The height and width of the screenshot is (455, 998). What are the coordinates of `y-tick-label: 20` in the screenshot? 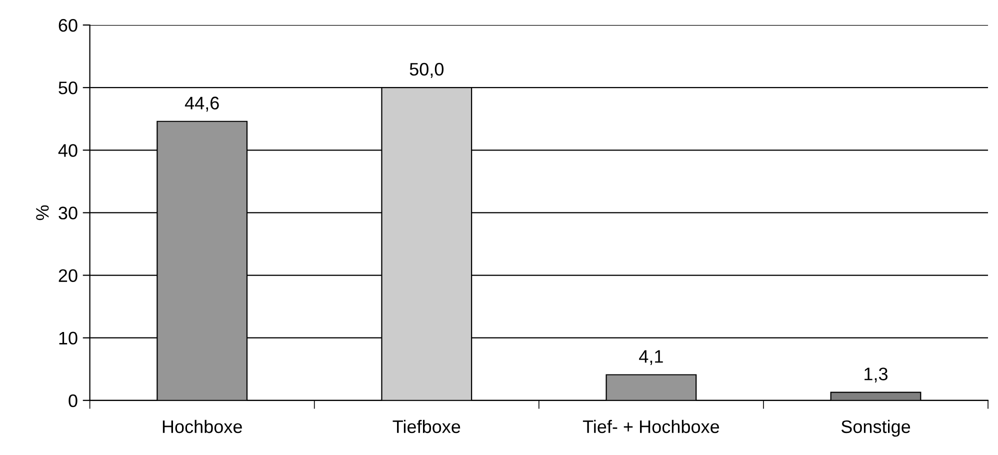 It's located at (68, 275).